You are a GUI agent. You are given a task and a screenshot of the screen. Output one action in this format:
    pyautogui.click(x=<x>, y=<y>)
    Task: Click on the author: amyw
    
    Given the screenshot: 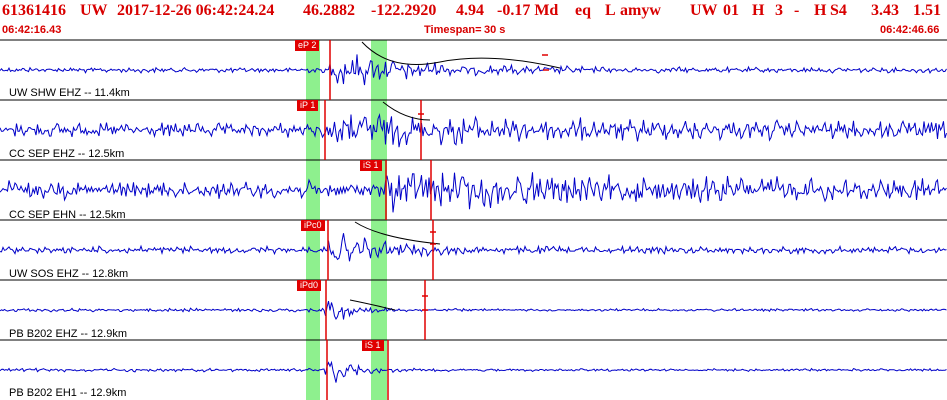 What is the action you would take?
    pyautogui.click(x=640, y=10)
    